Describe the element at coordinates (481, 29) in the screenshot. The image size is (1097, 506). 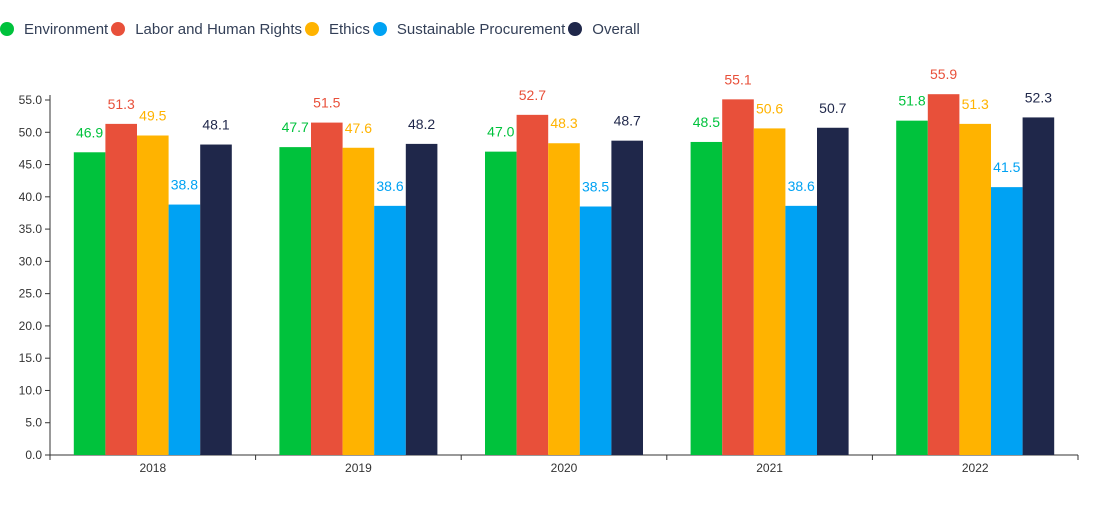
I see `legend-label: Sustainable Procurement` at that location.